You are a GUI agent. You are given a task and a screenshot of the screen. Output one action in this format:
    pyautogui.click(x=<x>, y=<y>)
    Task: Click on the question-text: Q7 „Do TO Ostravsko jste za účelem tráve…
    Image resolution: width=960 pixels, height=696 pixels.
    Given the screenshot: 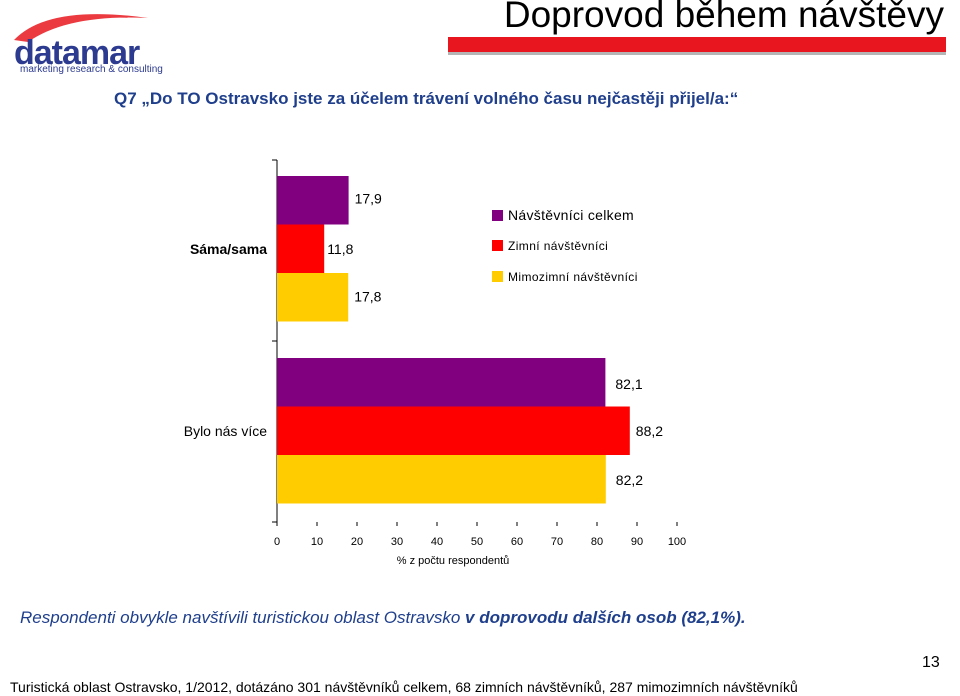 What is the action you would take?
    pyautogui.click(x=426, y=98)
    